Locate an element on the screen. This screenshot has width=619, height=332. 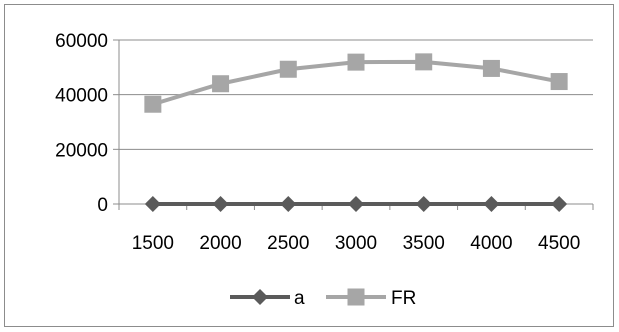
legend-marker-a is located at coordinates (260, 297).